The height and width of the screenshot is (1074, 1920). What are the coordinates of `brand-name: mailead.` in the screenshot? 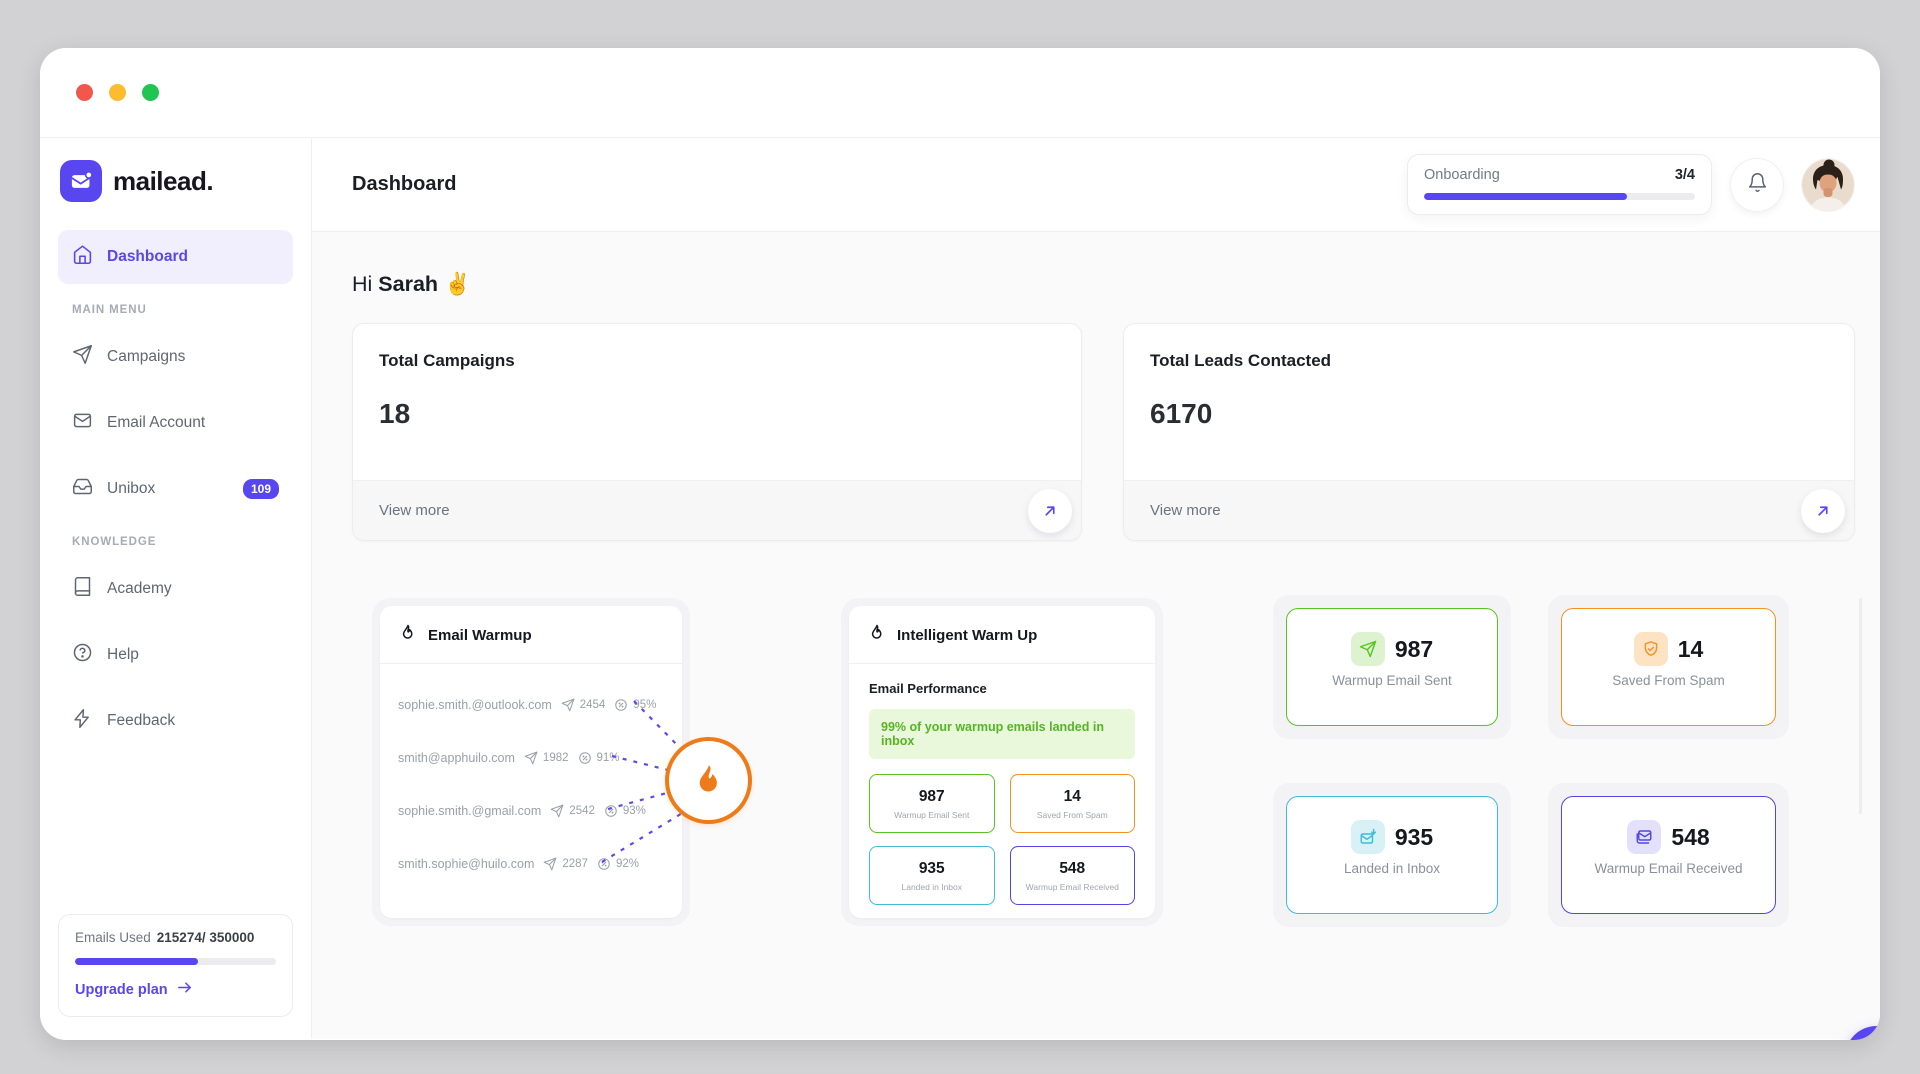 It's located at (163, 180).